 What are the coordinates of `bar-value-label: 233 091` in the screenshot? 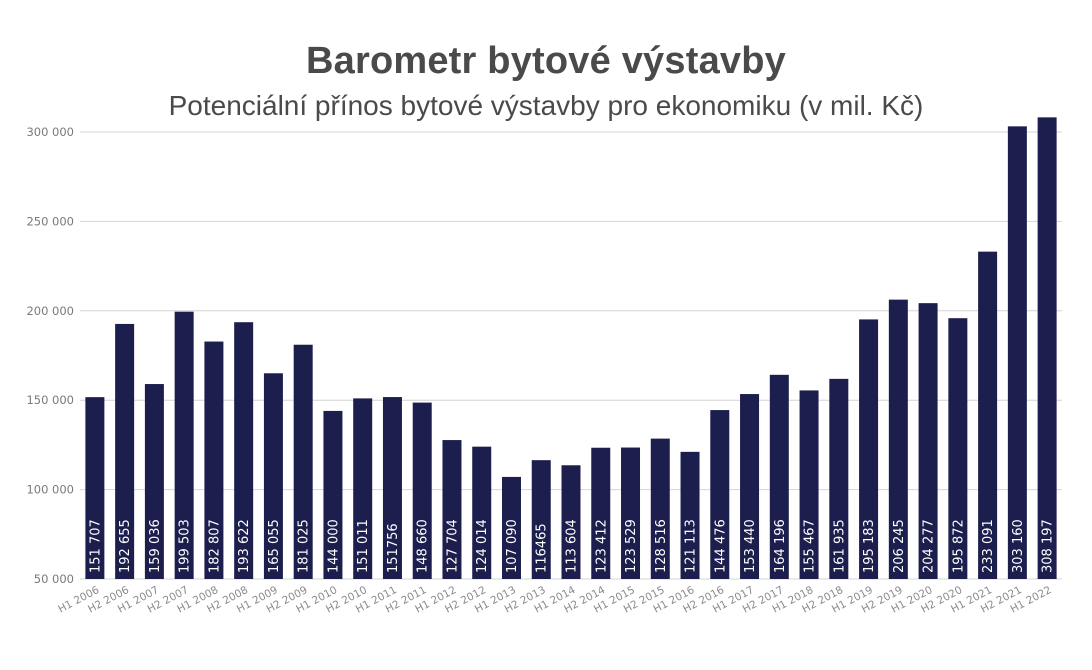 It's located at (988, 546).